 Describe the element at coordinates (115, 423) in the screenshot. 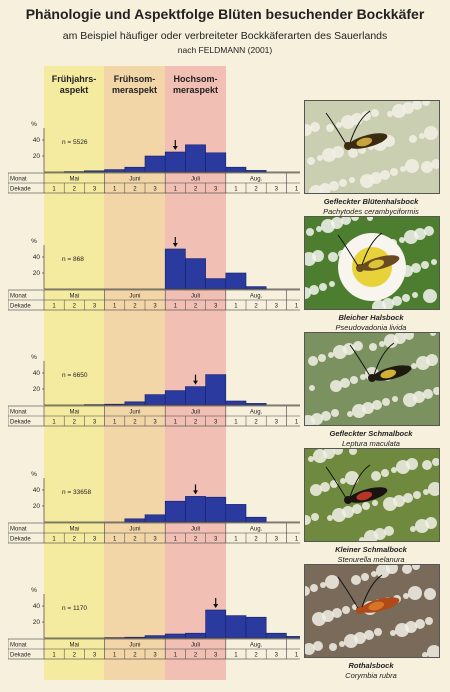

I see `decade-label-4: 1` at that location.